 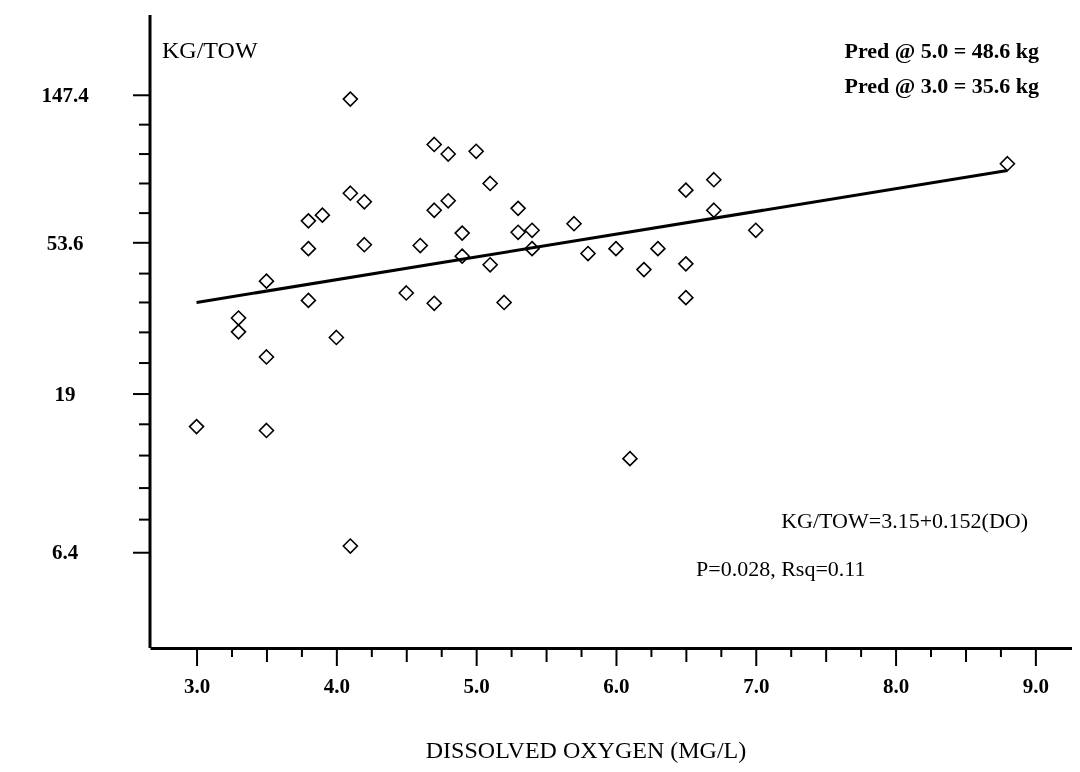 I want to click on y-tick-label: 147.4, so click(x=65, y=94).